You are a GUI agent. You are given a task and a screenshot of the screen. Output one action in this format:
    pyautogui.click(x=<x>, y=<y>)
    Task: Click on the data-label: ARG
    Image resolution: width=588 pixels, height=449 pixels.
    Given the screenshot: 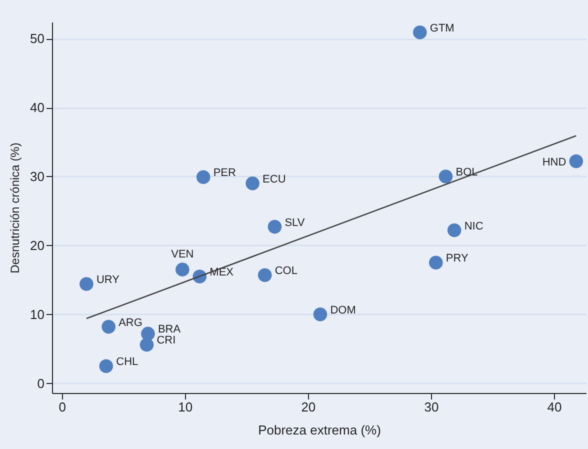 What is the action you would take?
    pyautogui.click(x=130, y=322)
    